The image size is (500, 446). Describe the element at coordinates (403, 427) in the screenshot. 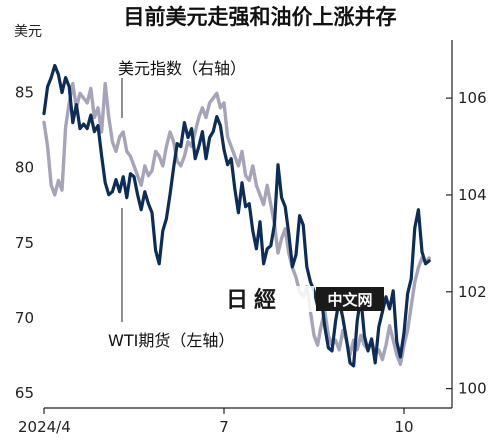

I see `x-tick-label: 10` at that location.